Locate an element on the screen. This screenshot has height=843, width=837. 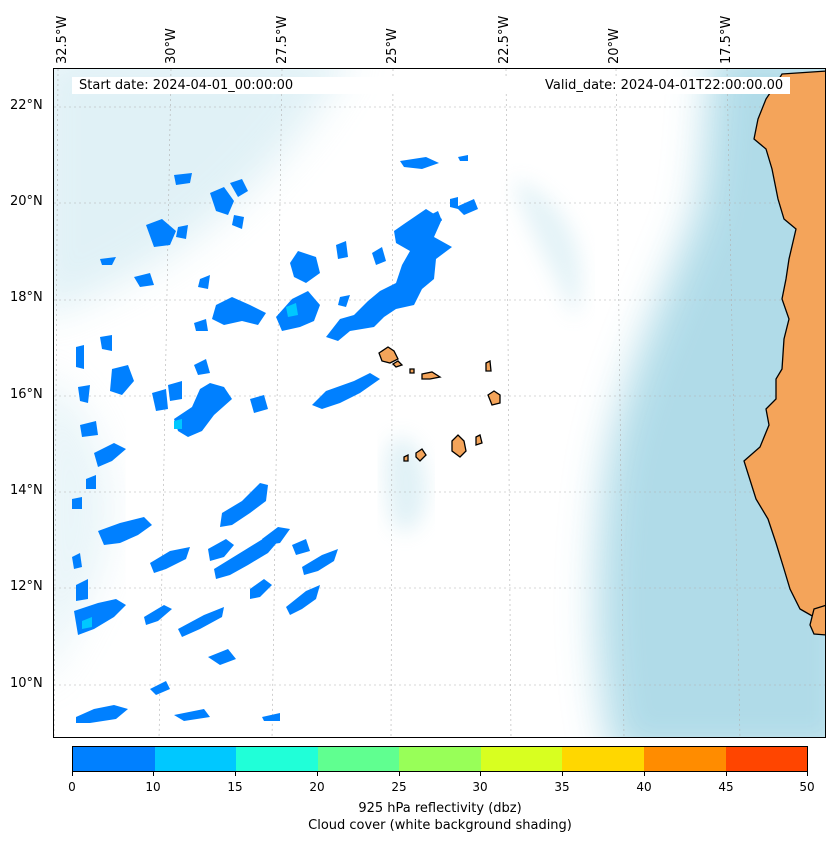
lon-label-32-5w: 32.5°W is located at coordinates (62, 39).